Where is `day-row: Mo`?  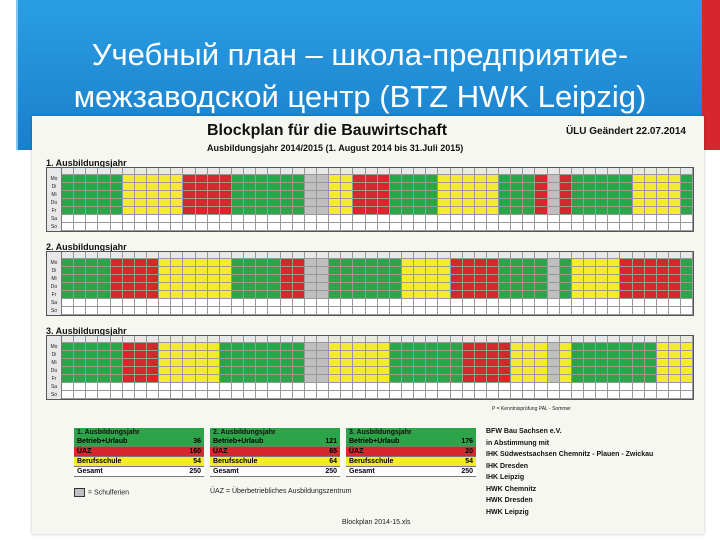
day-row: Mo is located at coordinates (370, 179).